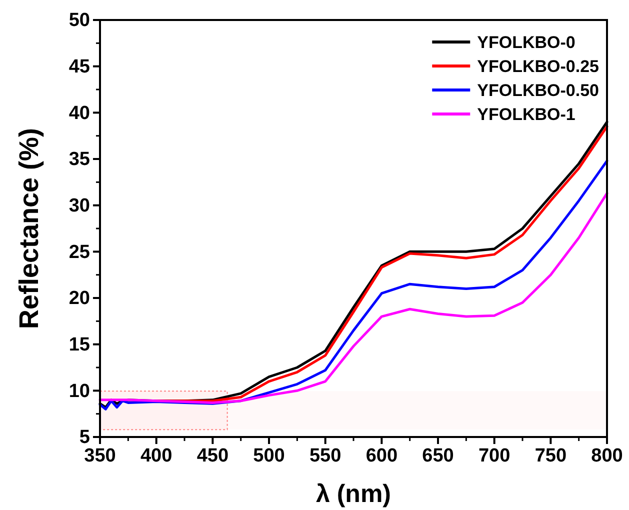 The image size is (629, 510). What do you see at coordinates (79, 299) in the screenshot?
I see `y-tick-label: 20` at bounding box center [79, 299].